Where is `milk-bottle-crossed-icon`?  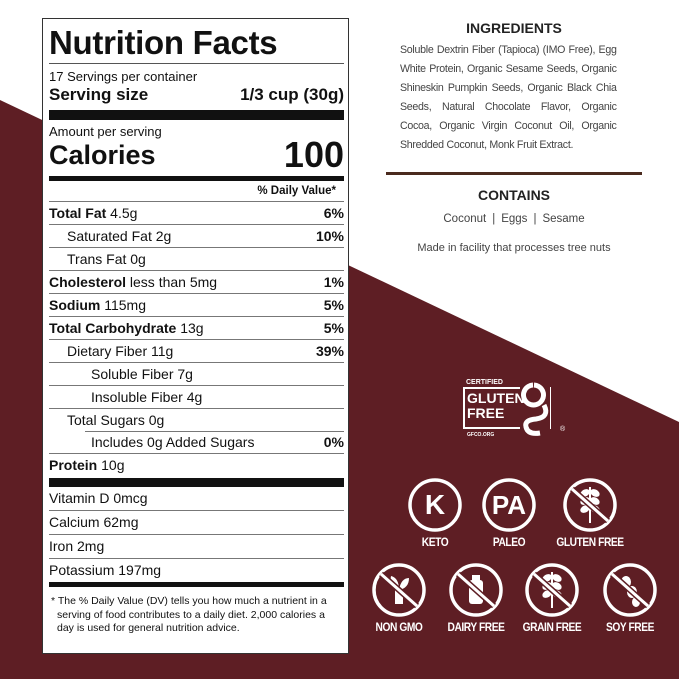
milk-bottle-crossed-icon is located at coordinates (476, 590).